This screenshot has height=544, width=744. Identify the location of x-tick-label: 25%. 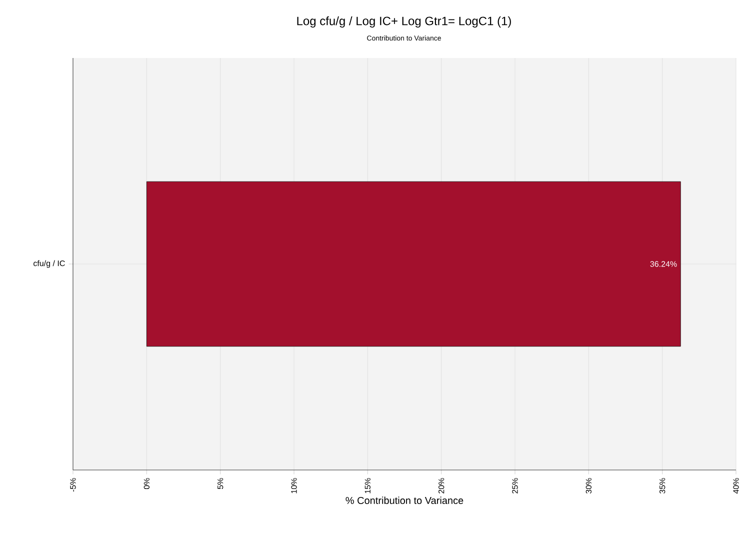
(515, 486).